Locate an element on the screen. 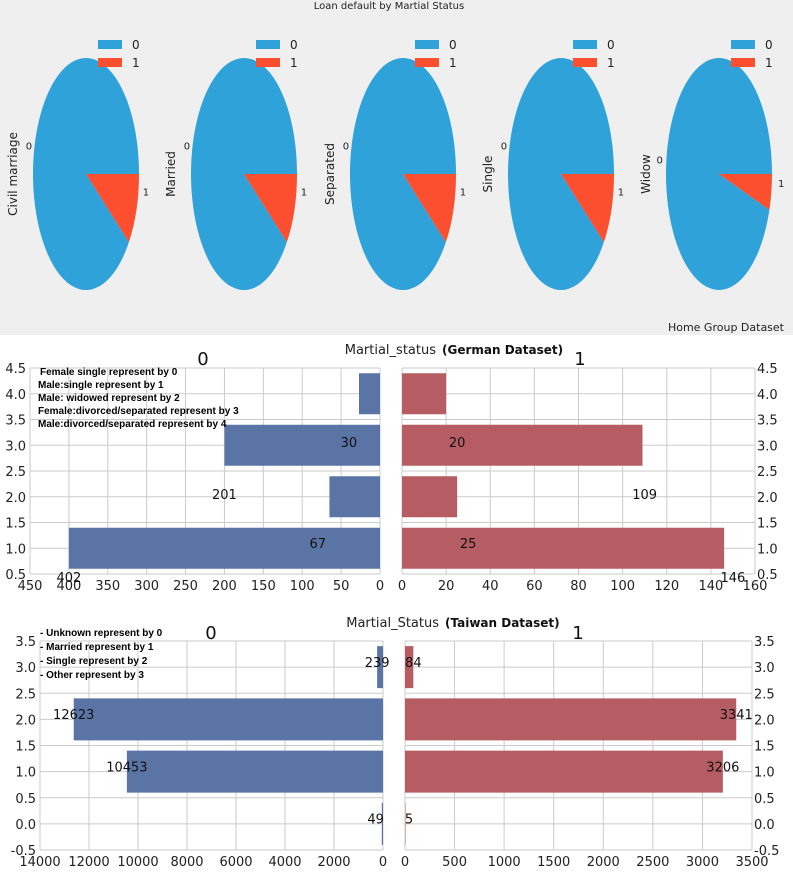 The width and height of the screenshot is (793, 884). dataset-label: (German Dataset) is located at coordinates (502, 350).